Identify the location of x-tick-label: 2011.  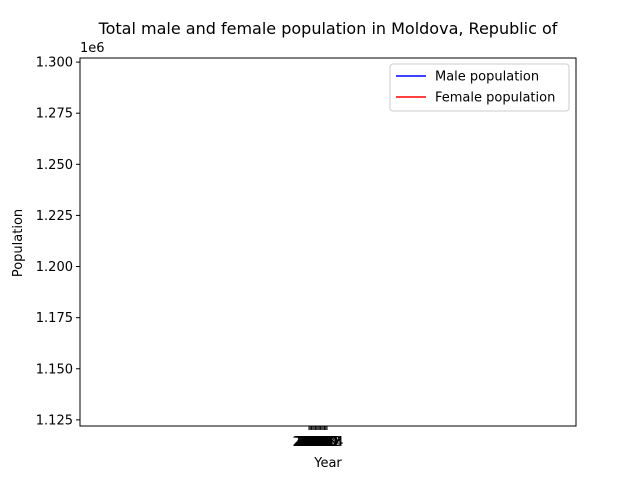
(323, 442).